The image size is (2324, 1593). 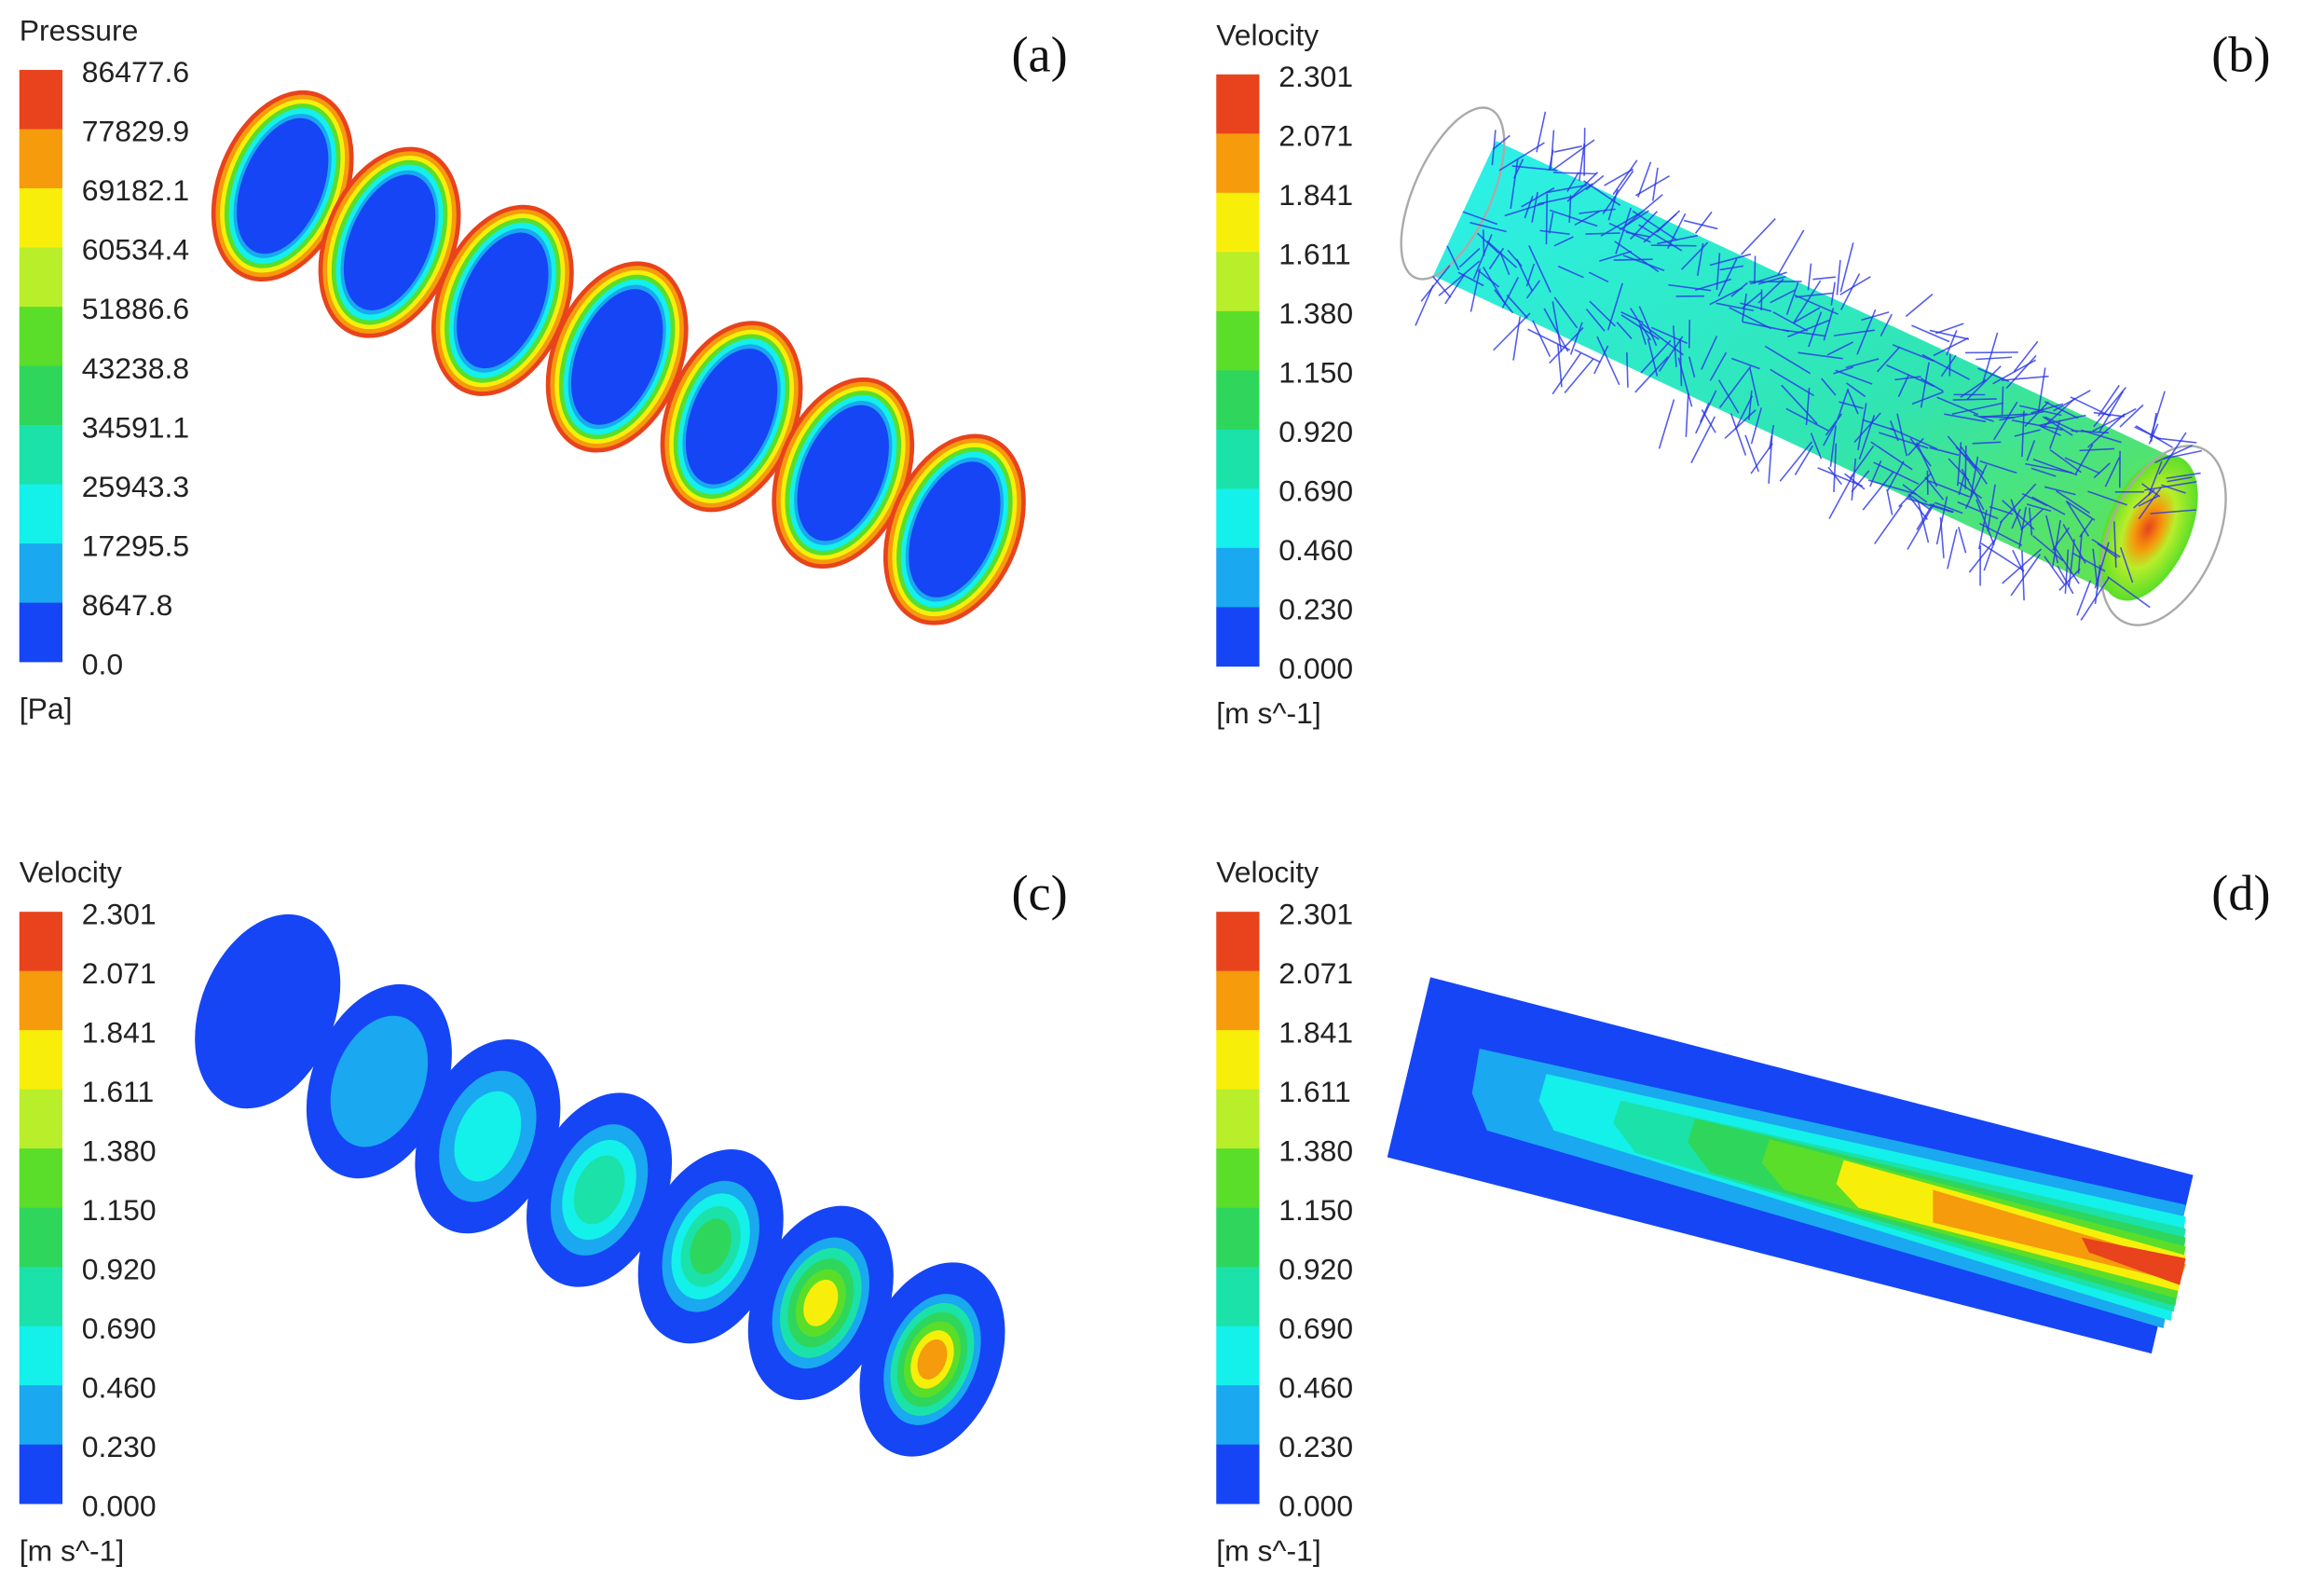 What do you see at coordinates (2163, 535) in the screenshot?
I see `cylinder-outline` at bounding box center [2163, 535].